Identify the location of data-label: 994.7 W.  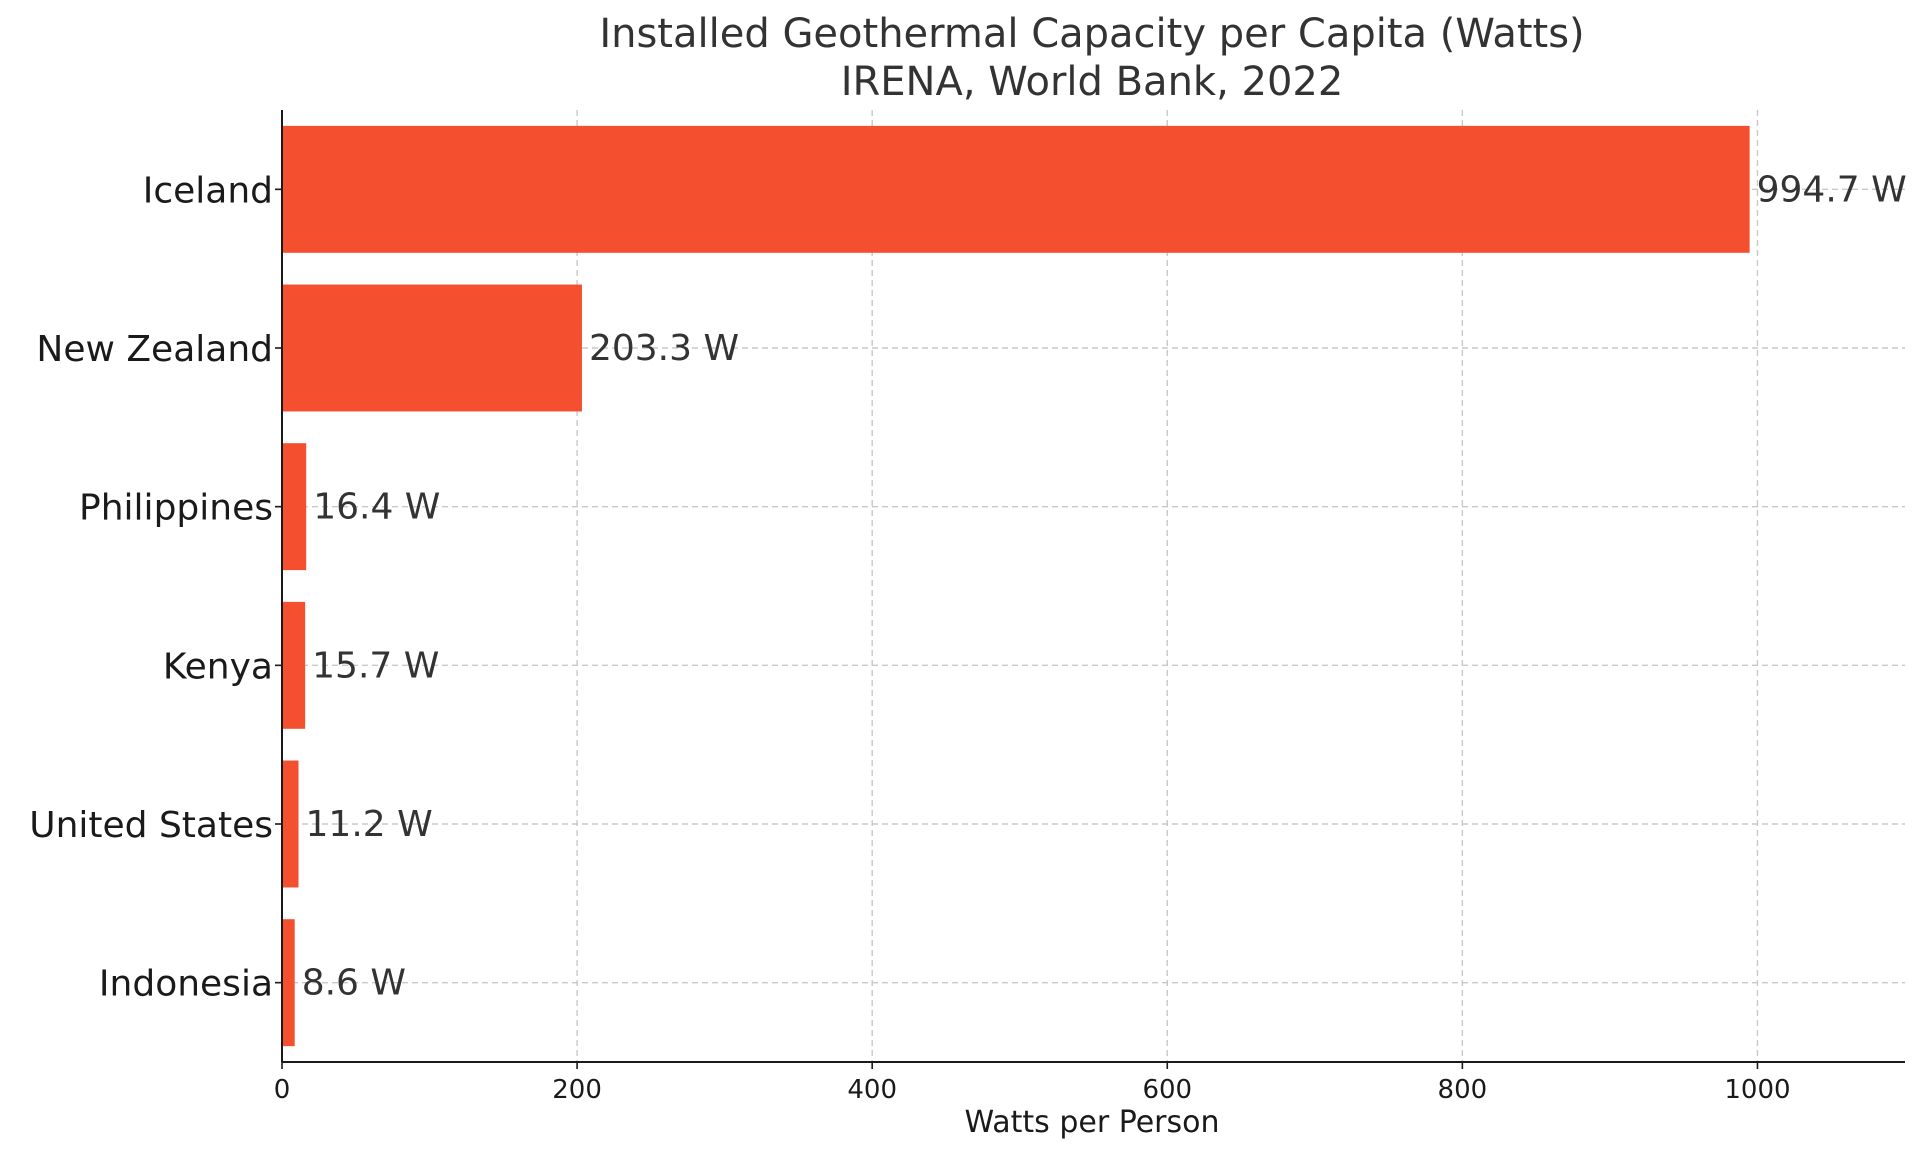
(1832, 189).